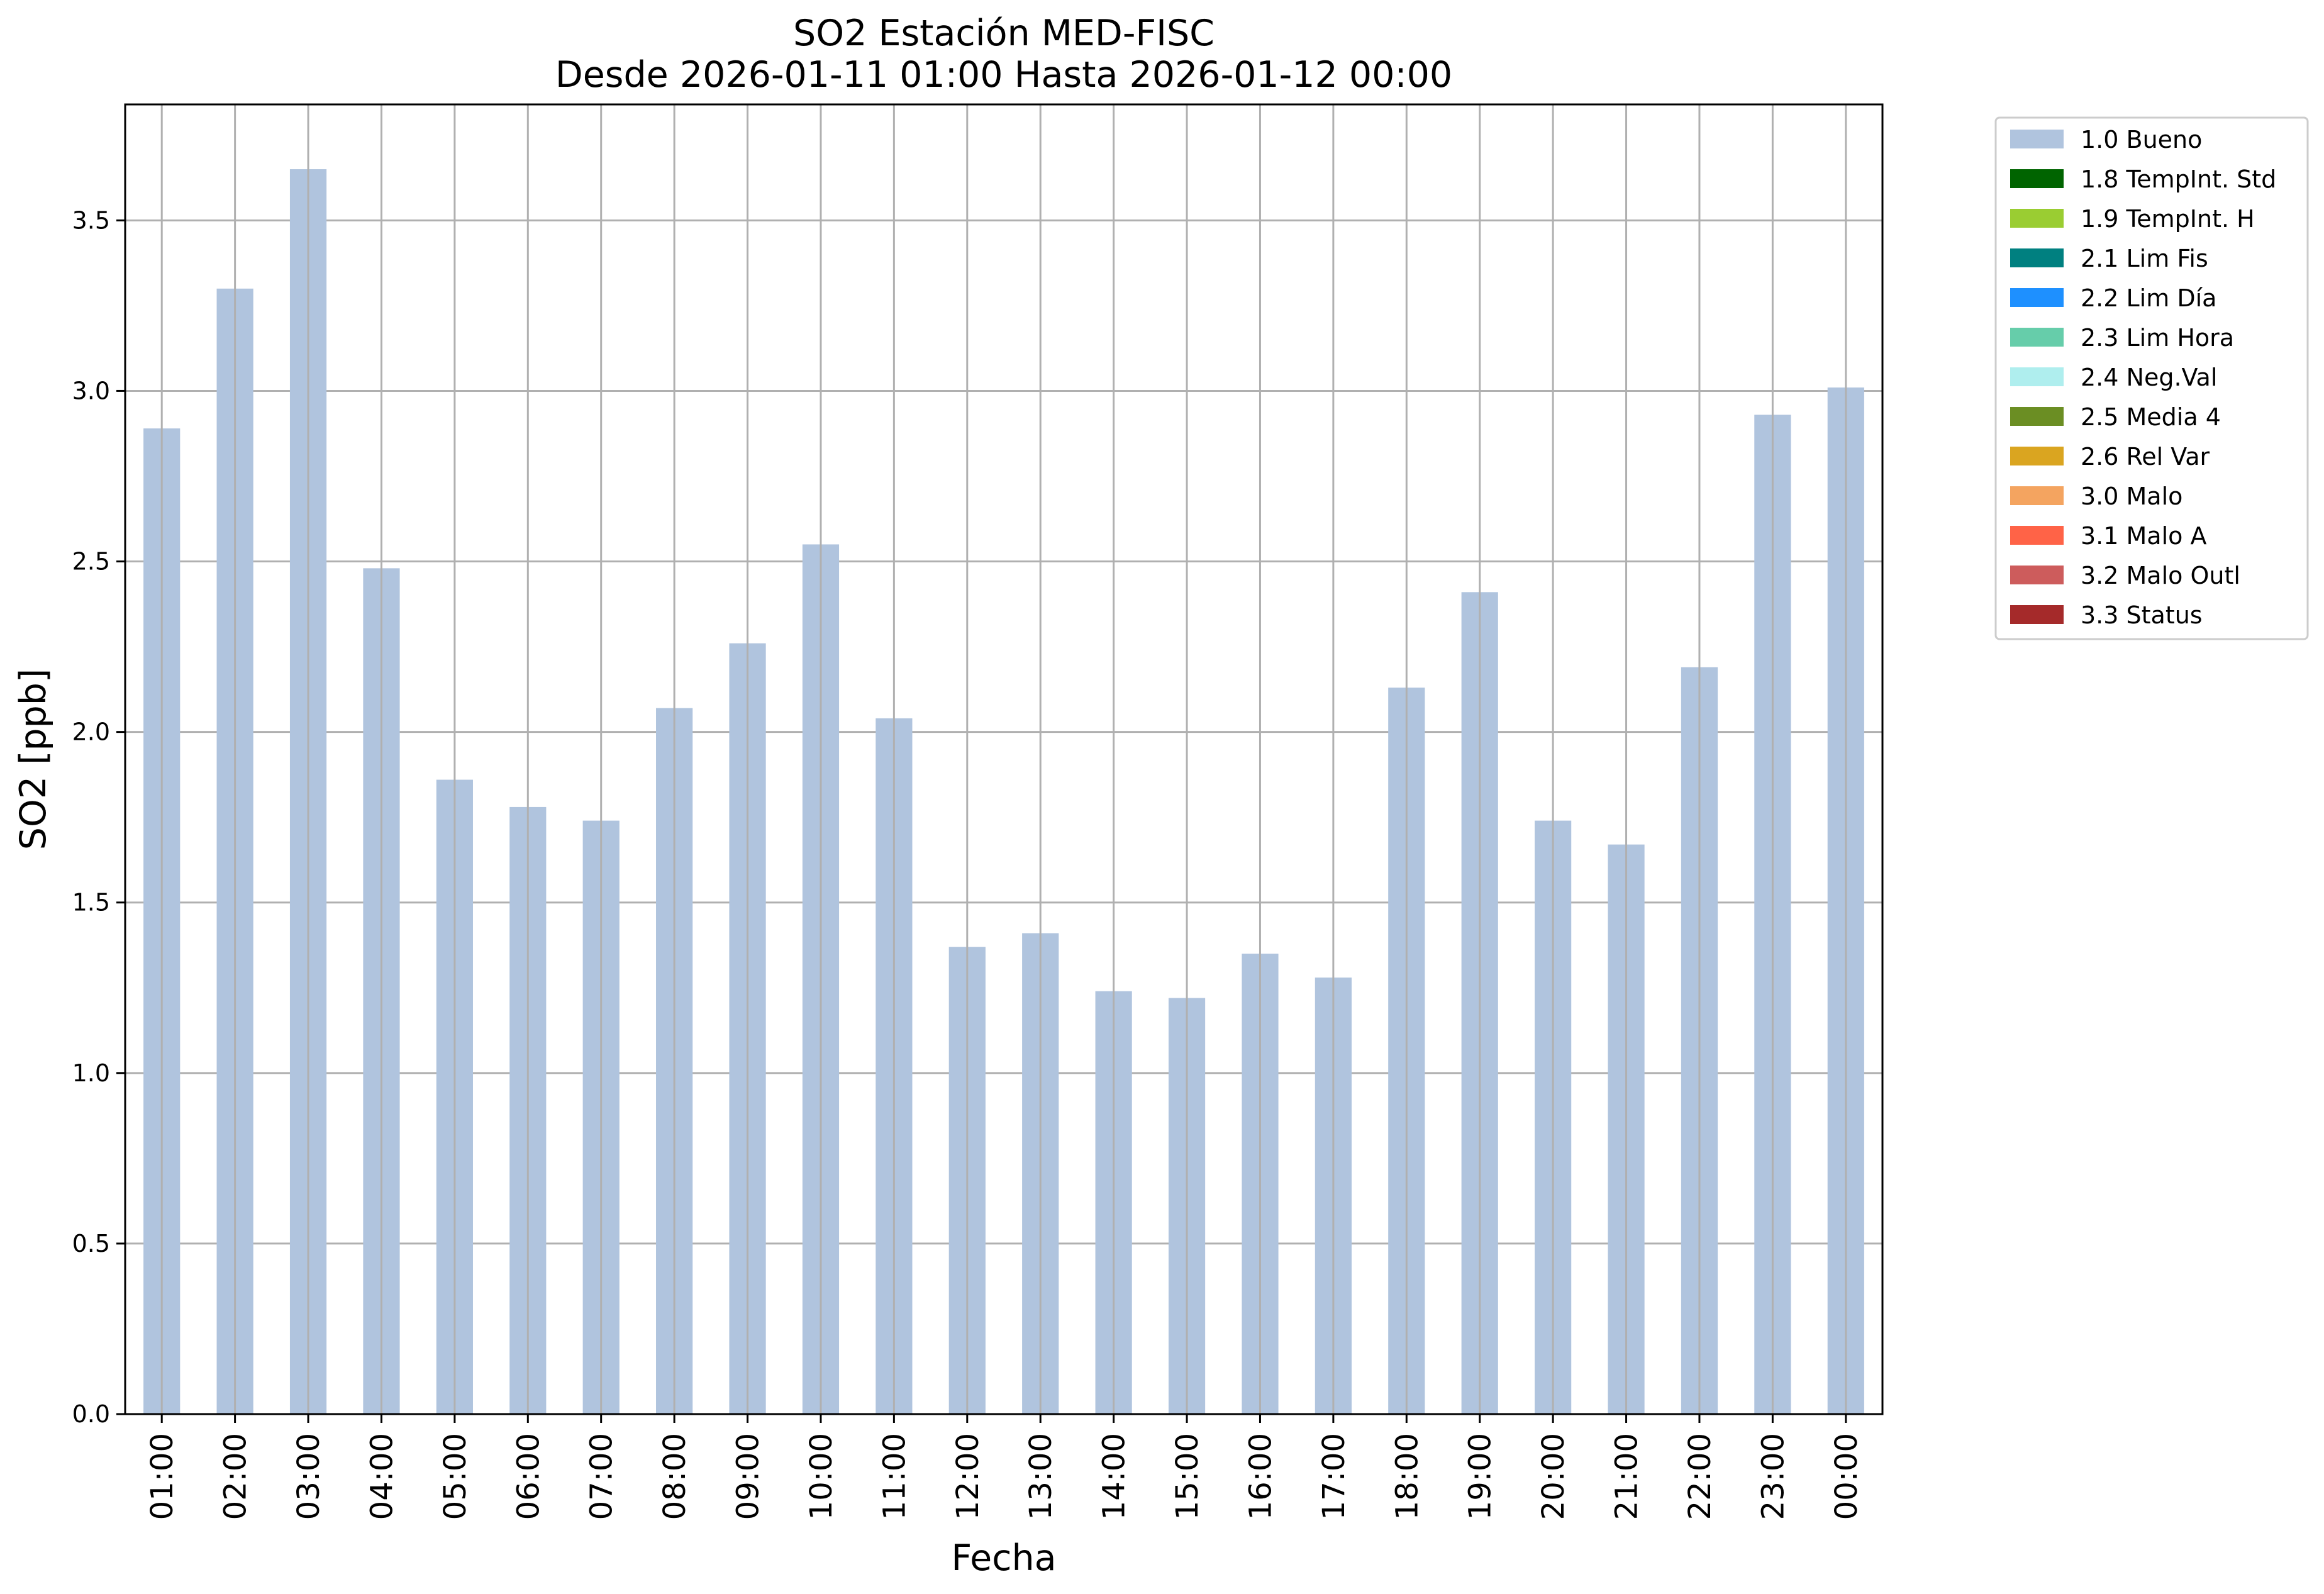  What do you see at coordinates (163, 1477) in the screenshot?
I see `x-tick-label: 01:00` at bounding box center [163, 1477].